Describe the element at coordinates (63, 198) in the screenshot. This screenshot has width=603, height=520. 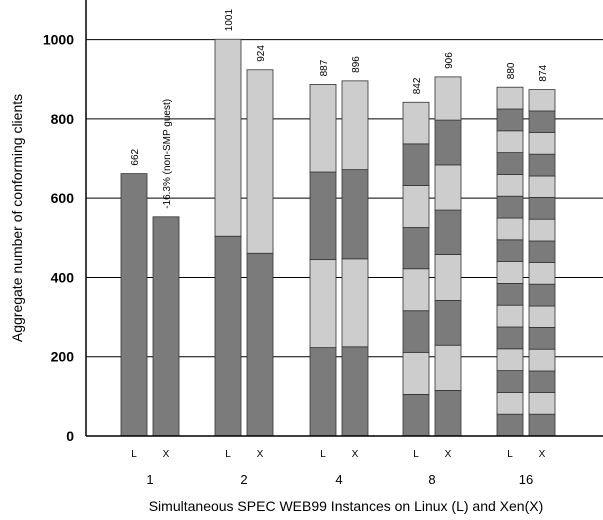
I see `y-tick-label: 600` at that location.